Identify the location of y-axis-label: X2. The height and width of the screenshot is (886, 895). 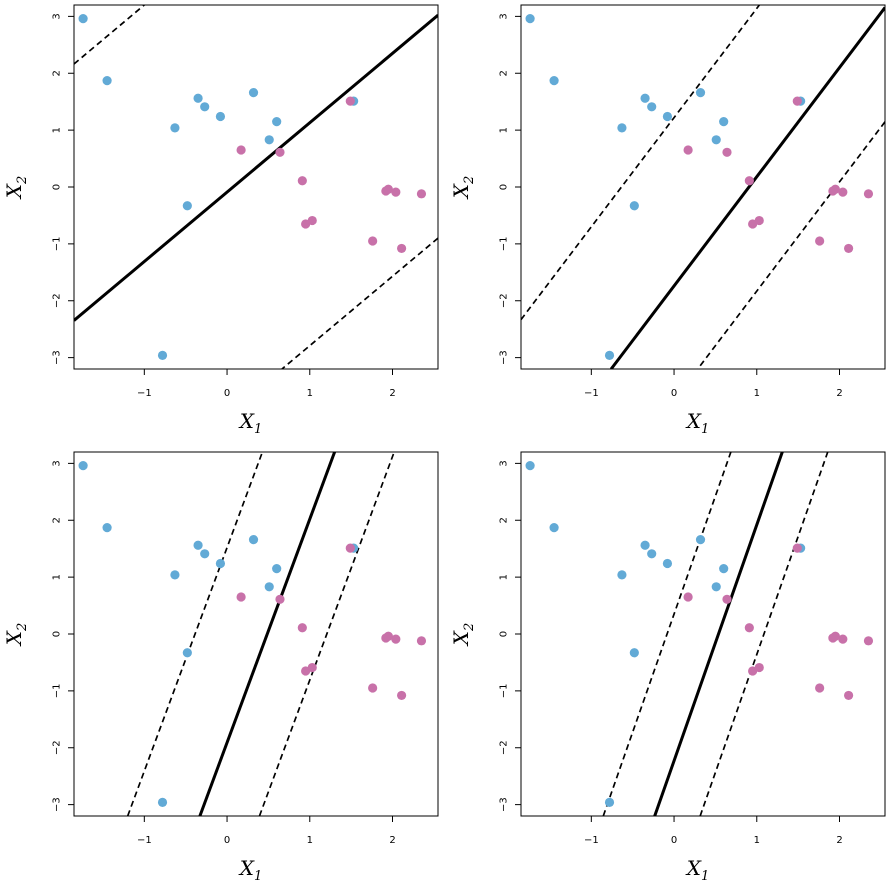
(463, 635).